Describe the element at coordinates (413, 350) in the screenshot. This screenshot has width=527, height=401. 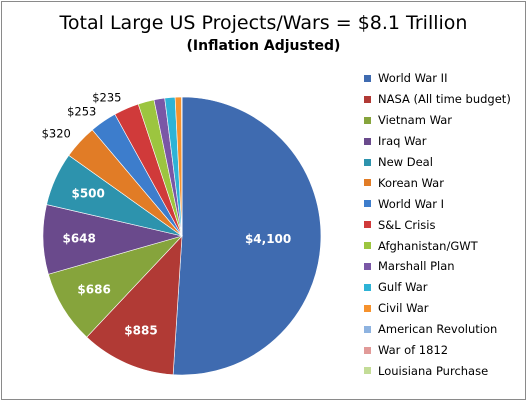
I see `legend-label: War of 1812` at that location.